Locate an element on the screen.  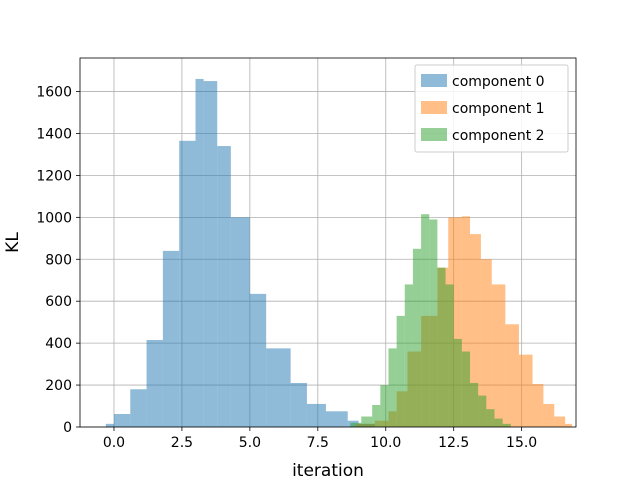
y-tick-label: 200 is located at coordinates (58, 386).